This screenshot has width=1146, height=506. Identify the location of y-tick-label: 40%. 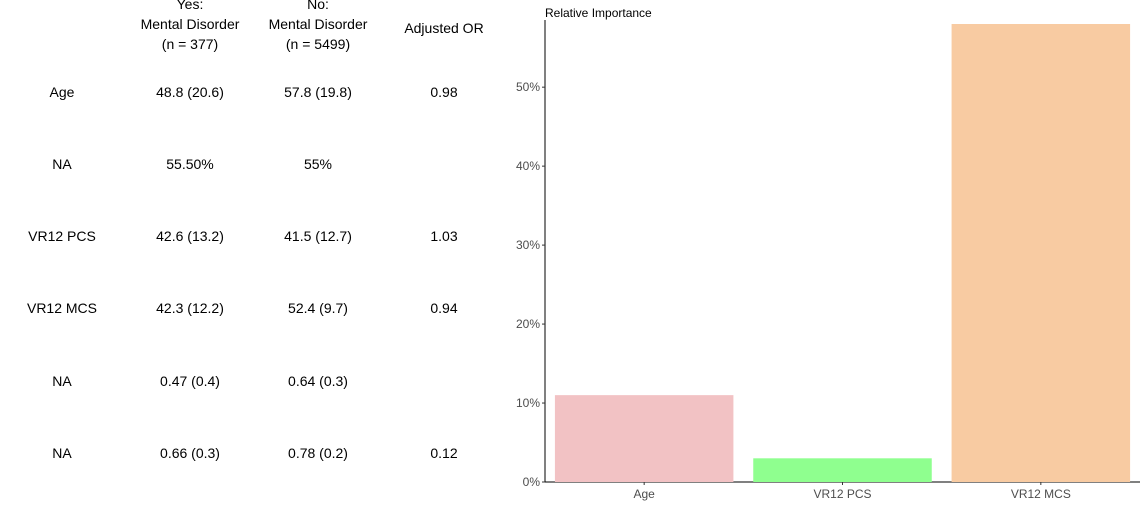
(528, 166).